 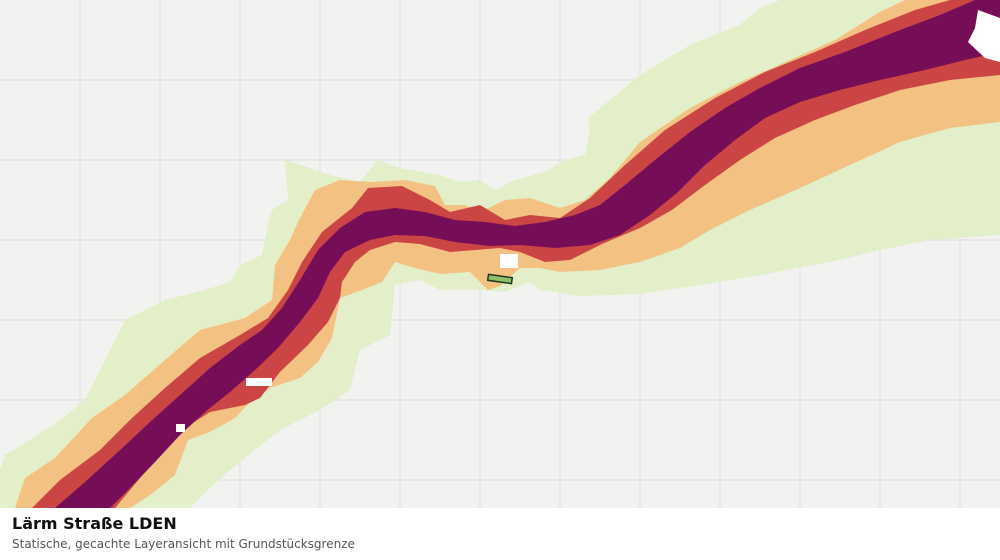 What do you see at coordinates (500, 279) in the screenshot?
I see `parcel-boundary` at bounding box center [500, 279].